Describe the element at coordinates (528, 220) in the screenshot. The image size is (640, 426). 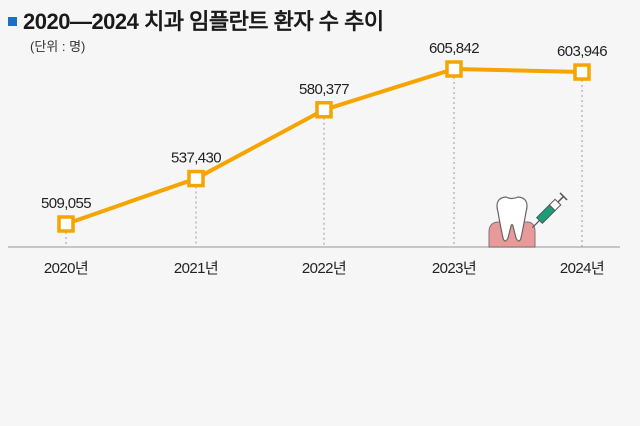
I see `tooth-implant-syringe-icon` at that location.